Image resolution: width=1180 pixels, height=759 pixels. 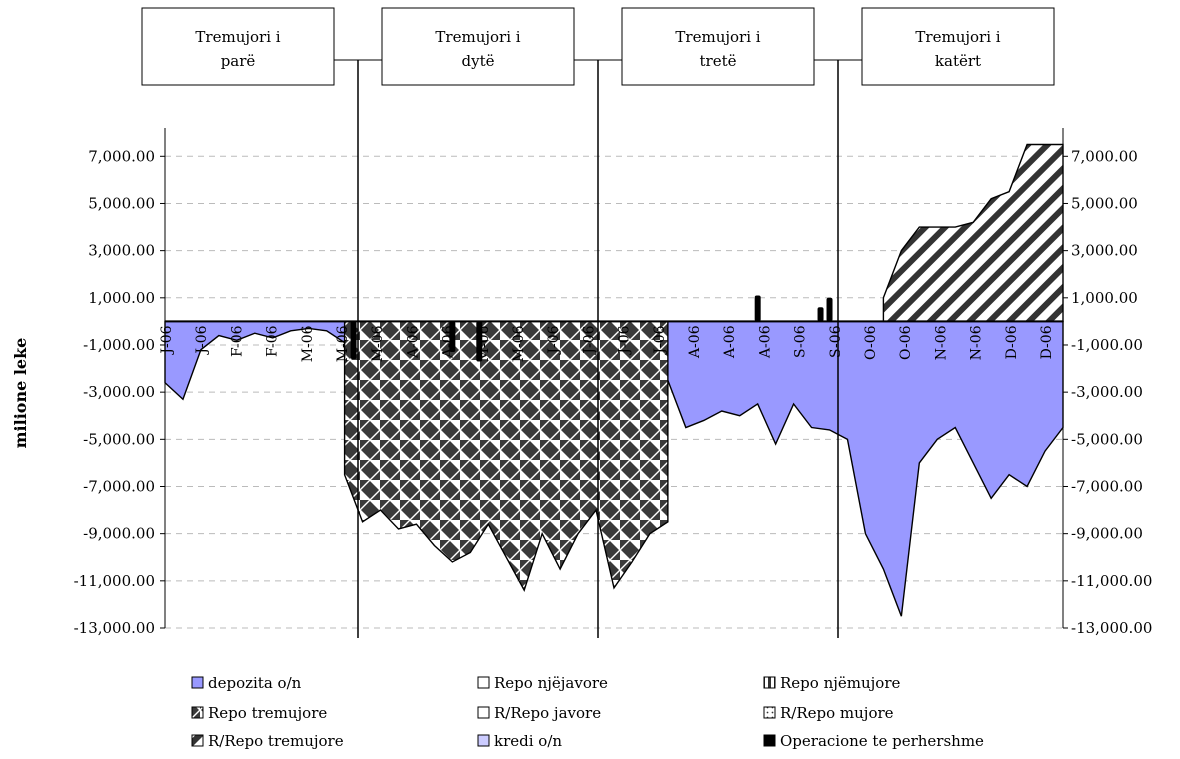 What do you see at coordinates (1104, 203) in the screenshot?
I see `y-tick-label-right: 5,000.00` at bounding box center [1104, 203].